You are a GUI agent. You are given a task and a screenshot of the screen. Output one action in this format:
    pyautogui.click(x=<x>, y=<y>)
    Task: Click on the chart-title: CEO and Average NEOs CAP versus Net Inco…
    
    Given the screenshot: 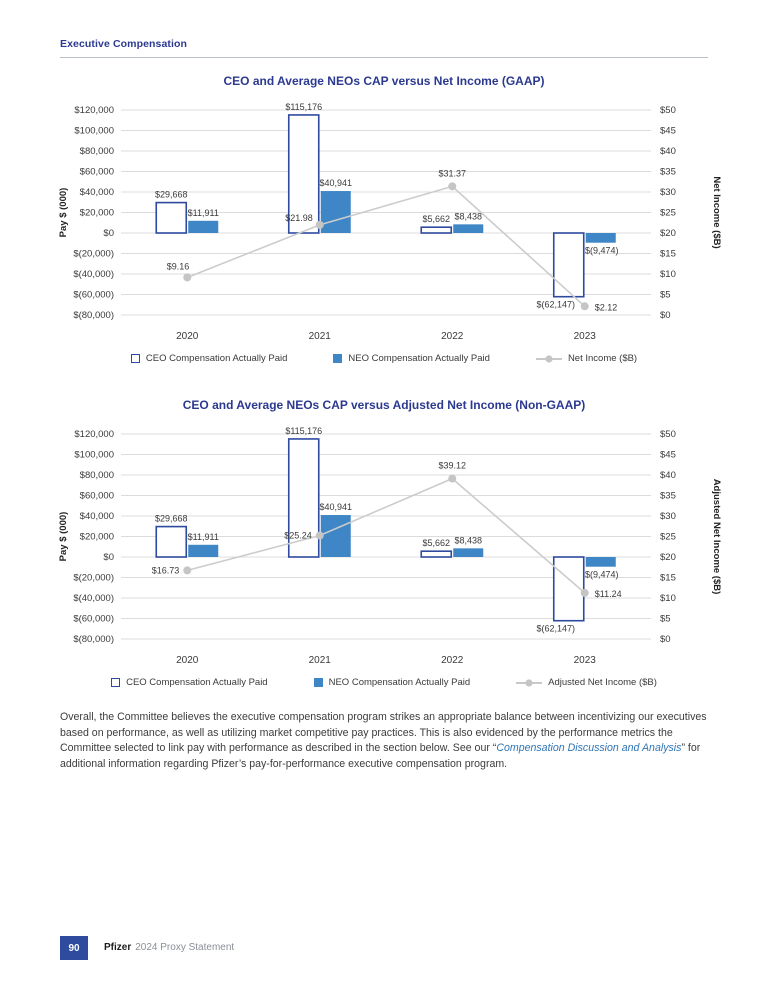 What is the action you would take?
    pyautogui.click(x=384, y=81)
    